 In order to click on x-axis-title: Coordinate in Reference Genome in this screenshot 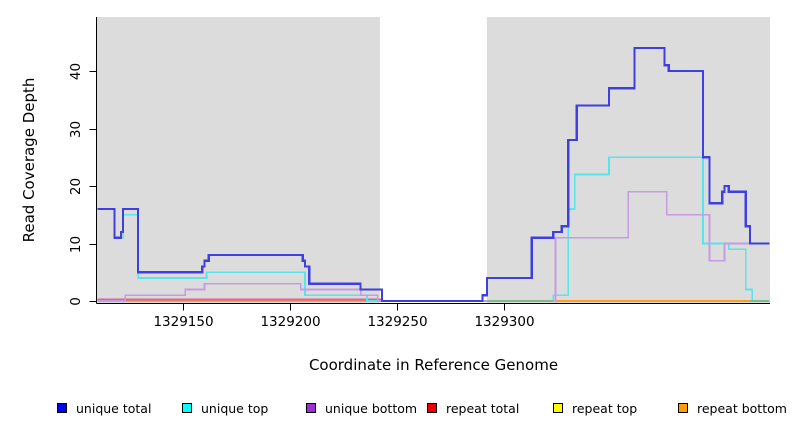, I will do `click(433, 365)`.